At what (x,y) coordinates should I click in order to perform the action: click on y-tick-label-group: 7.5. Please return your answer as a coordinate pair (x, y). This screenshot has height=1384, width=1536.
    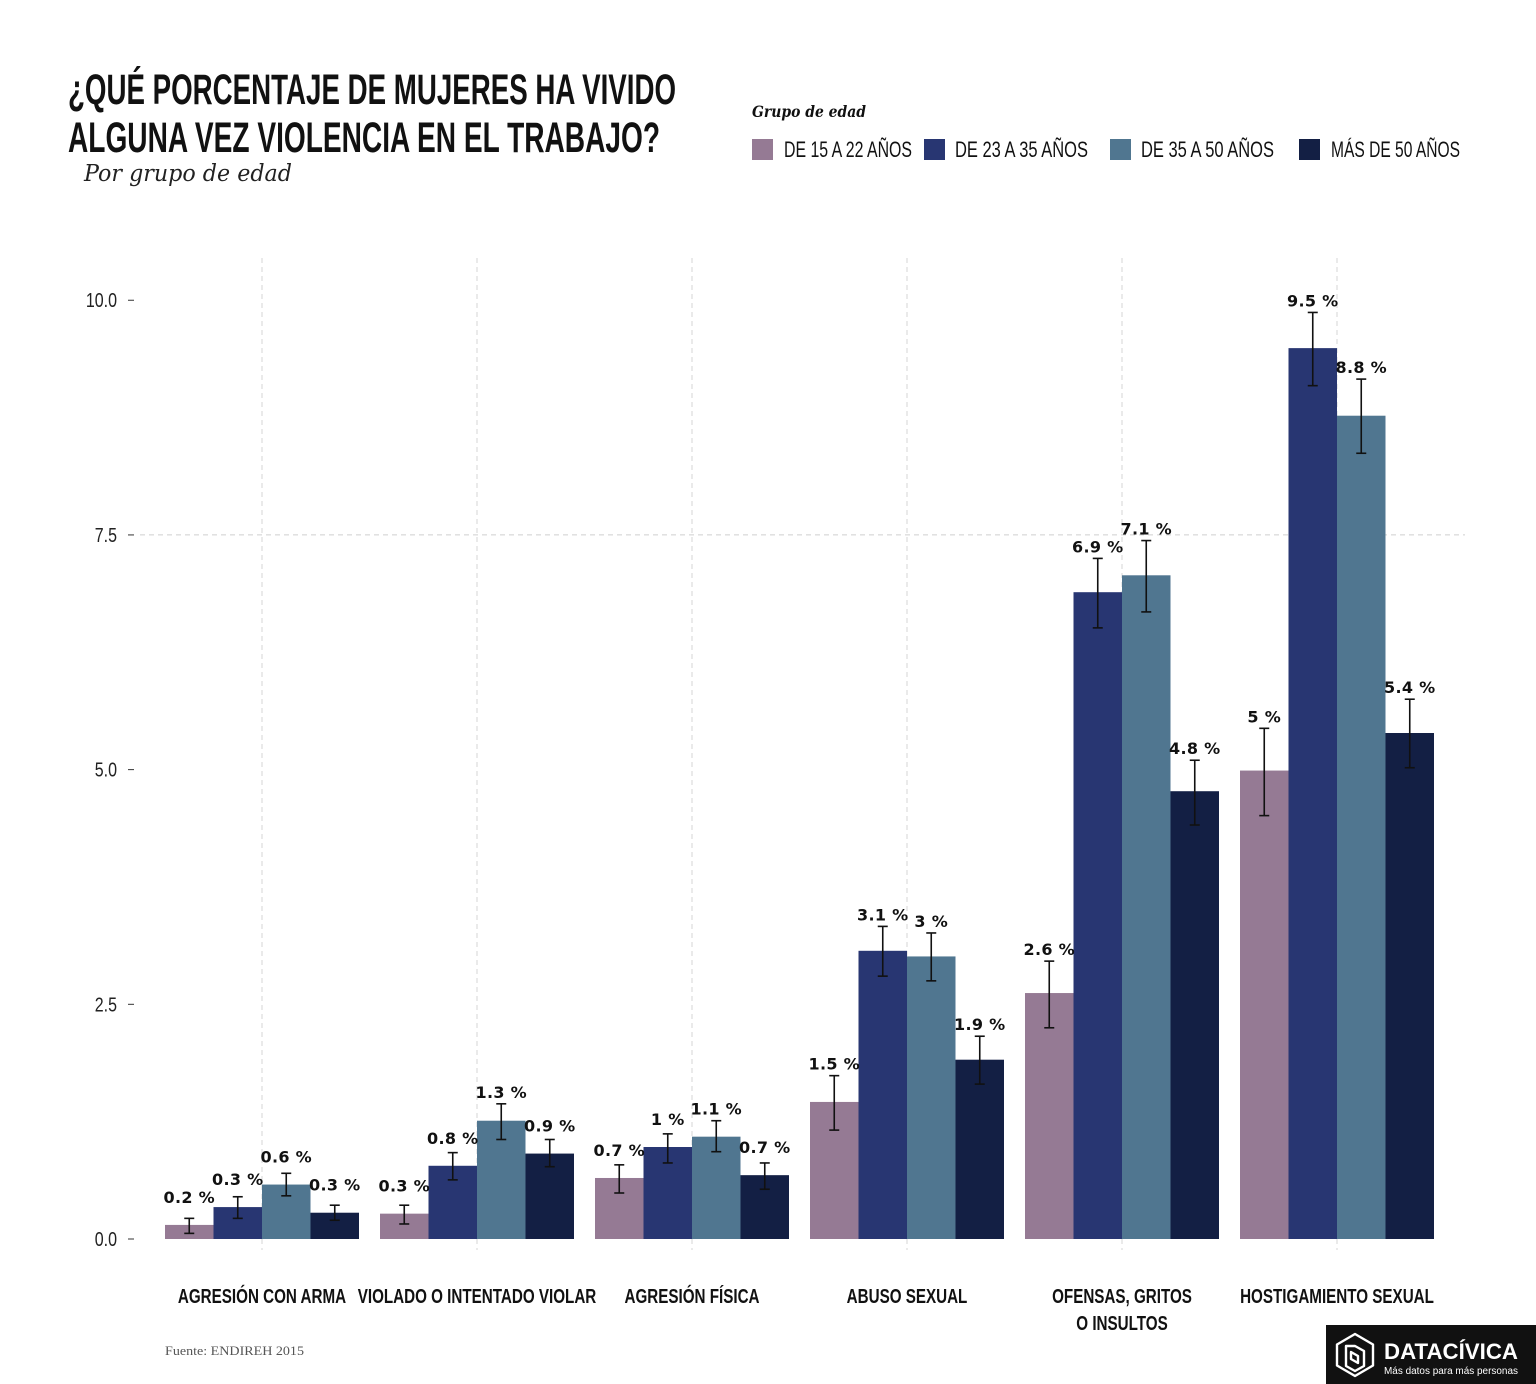
    Looking at the image, I should click on (106, 535).